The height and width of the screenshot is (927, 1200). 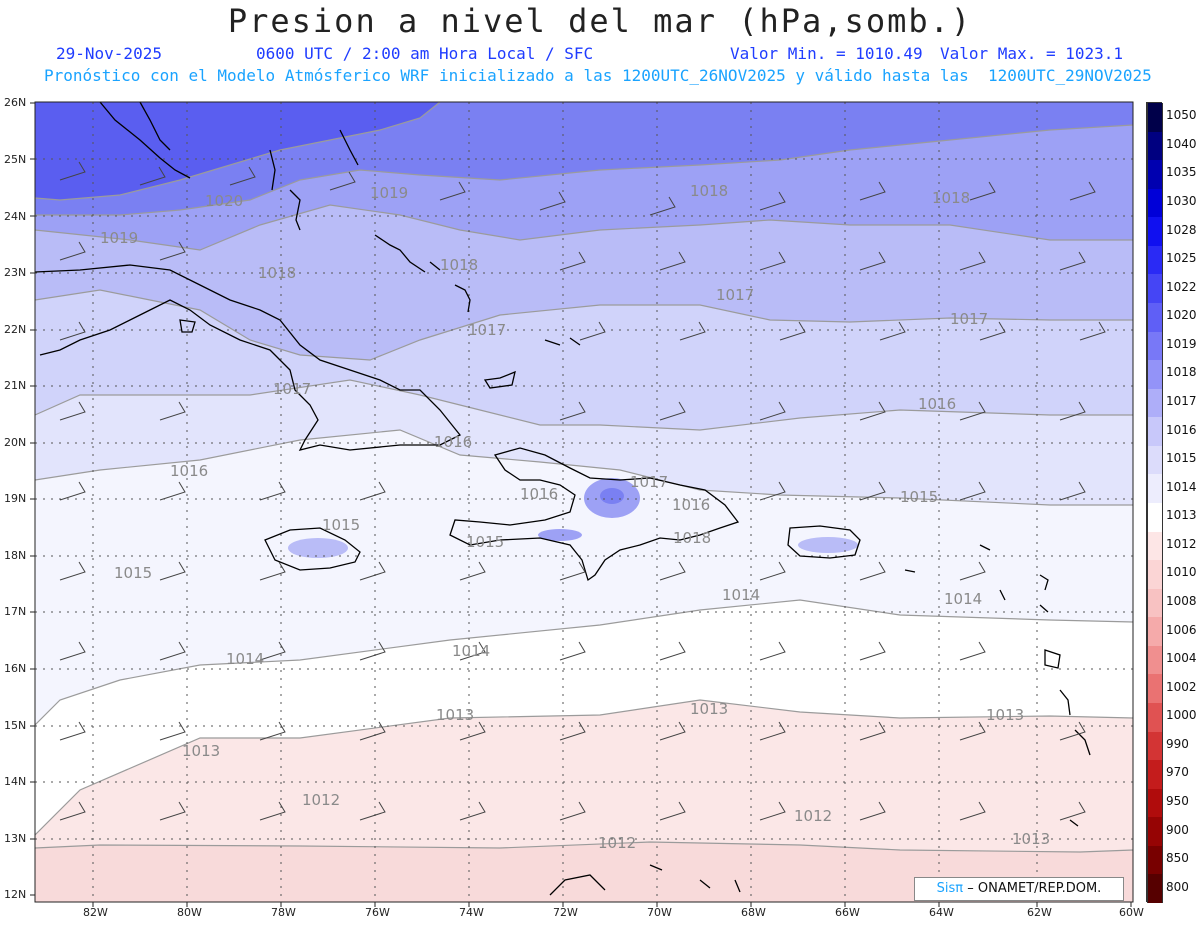 I want to click on lesser-antilles-coast, so click(x=997, y=685).